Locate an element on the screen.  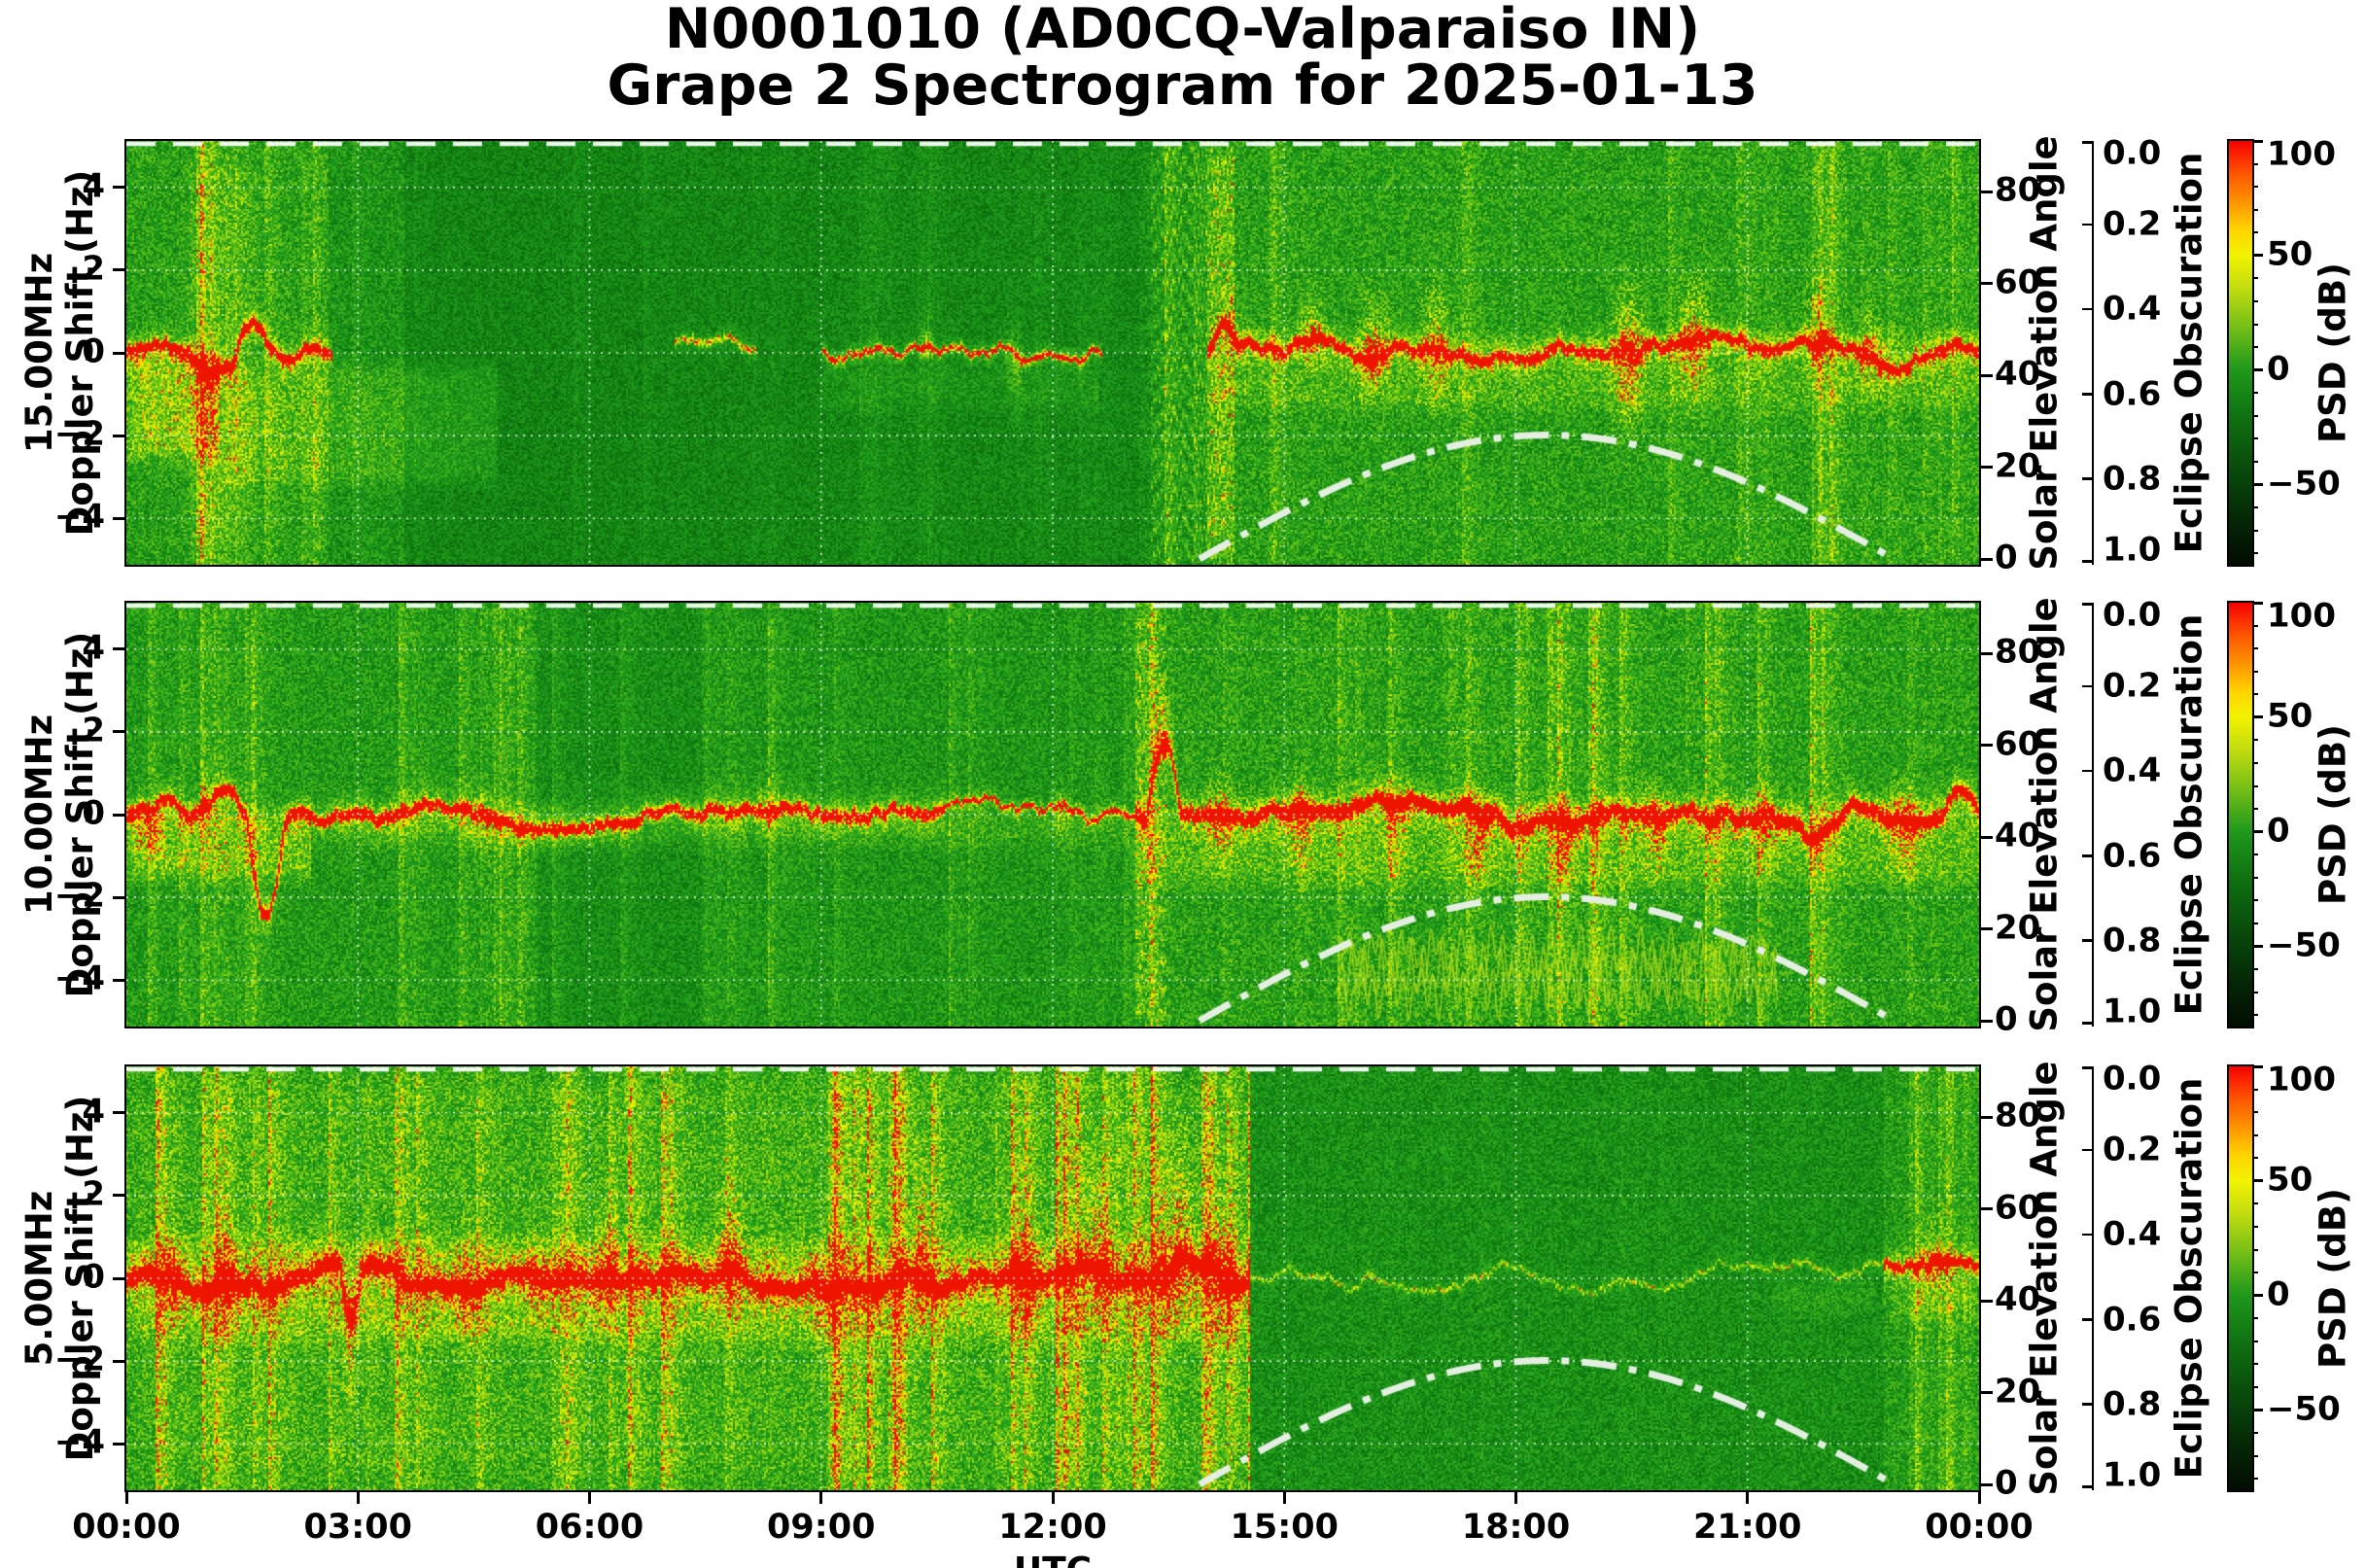
eclipse-tick-label: 0.0 is located at coordinates (2132, 615).